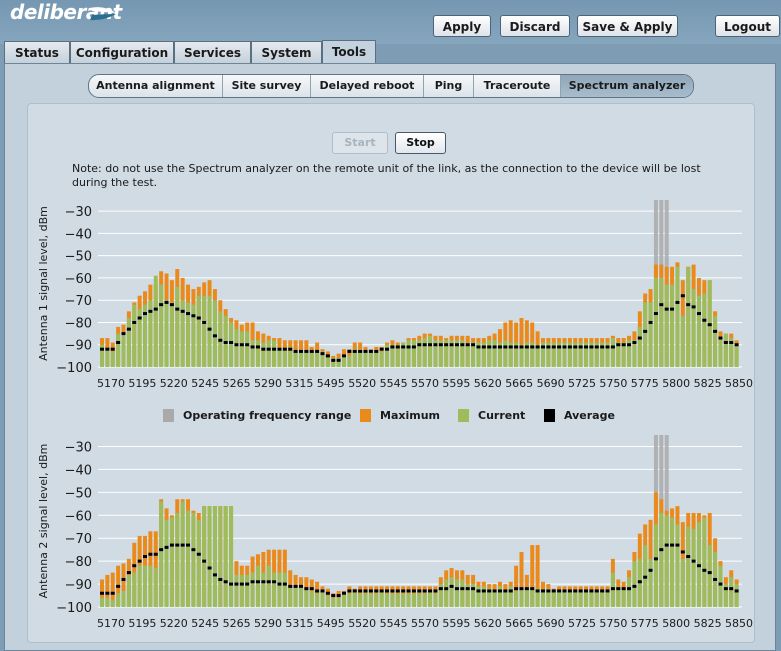 This screenshot has width=781, height=651. I want to click on stop-button: Stop, so click(420, 143).